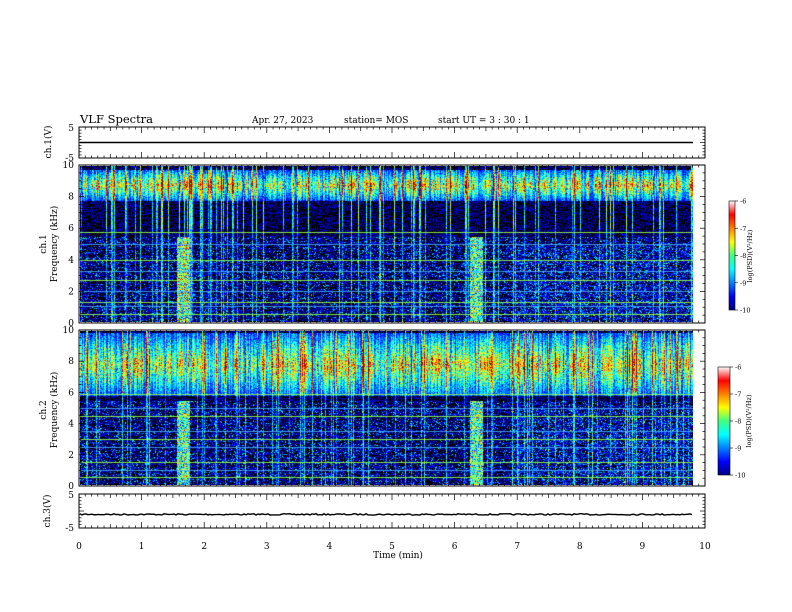 The image size is (792, 612). Describe the element at coordinates (142, 547) in the screenshot. I see `x-tick-label: 1` at that location.